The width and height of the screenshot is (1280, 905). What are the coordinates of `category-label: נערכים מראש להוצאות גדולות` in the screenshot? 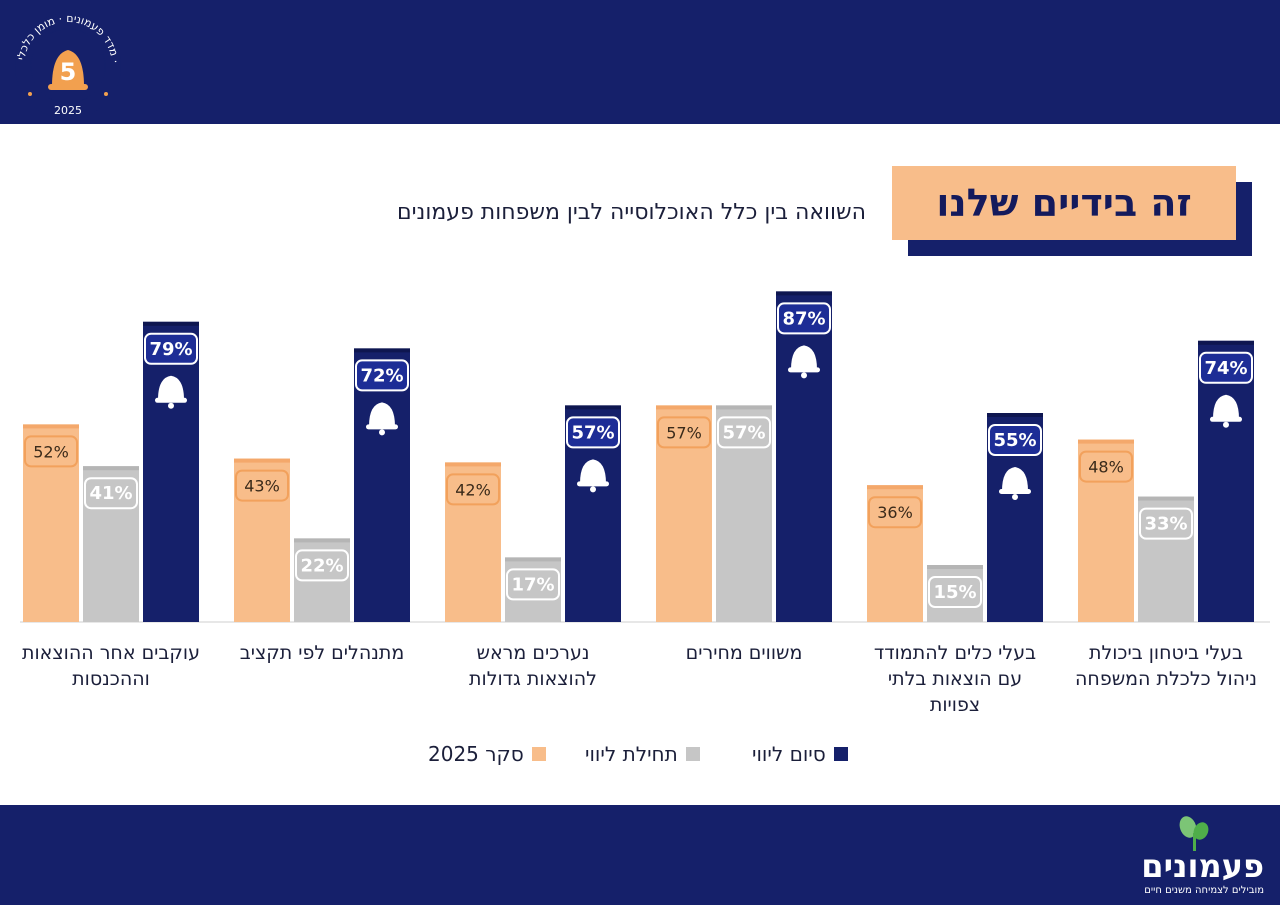 It's located at (533, 666).